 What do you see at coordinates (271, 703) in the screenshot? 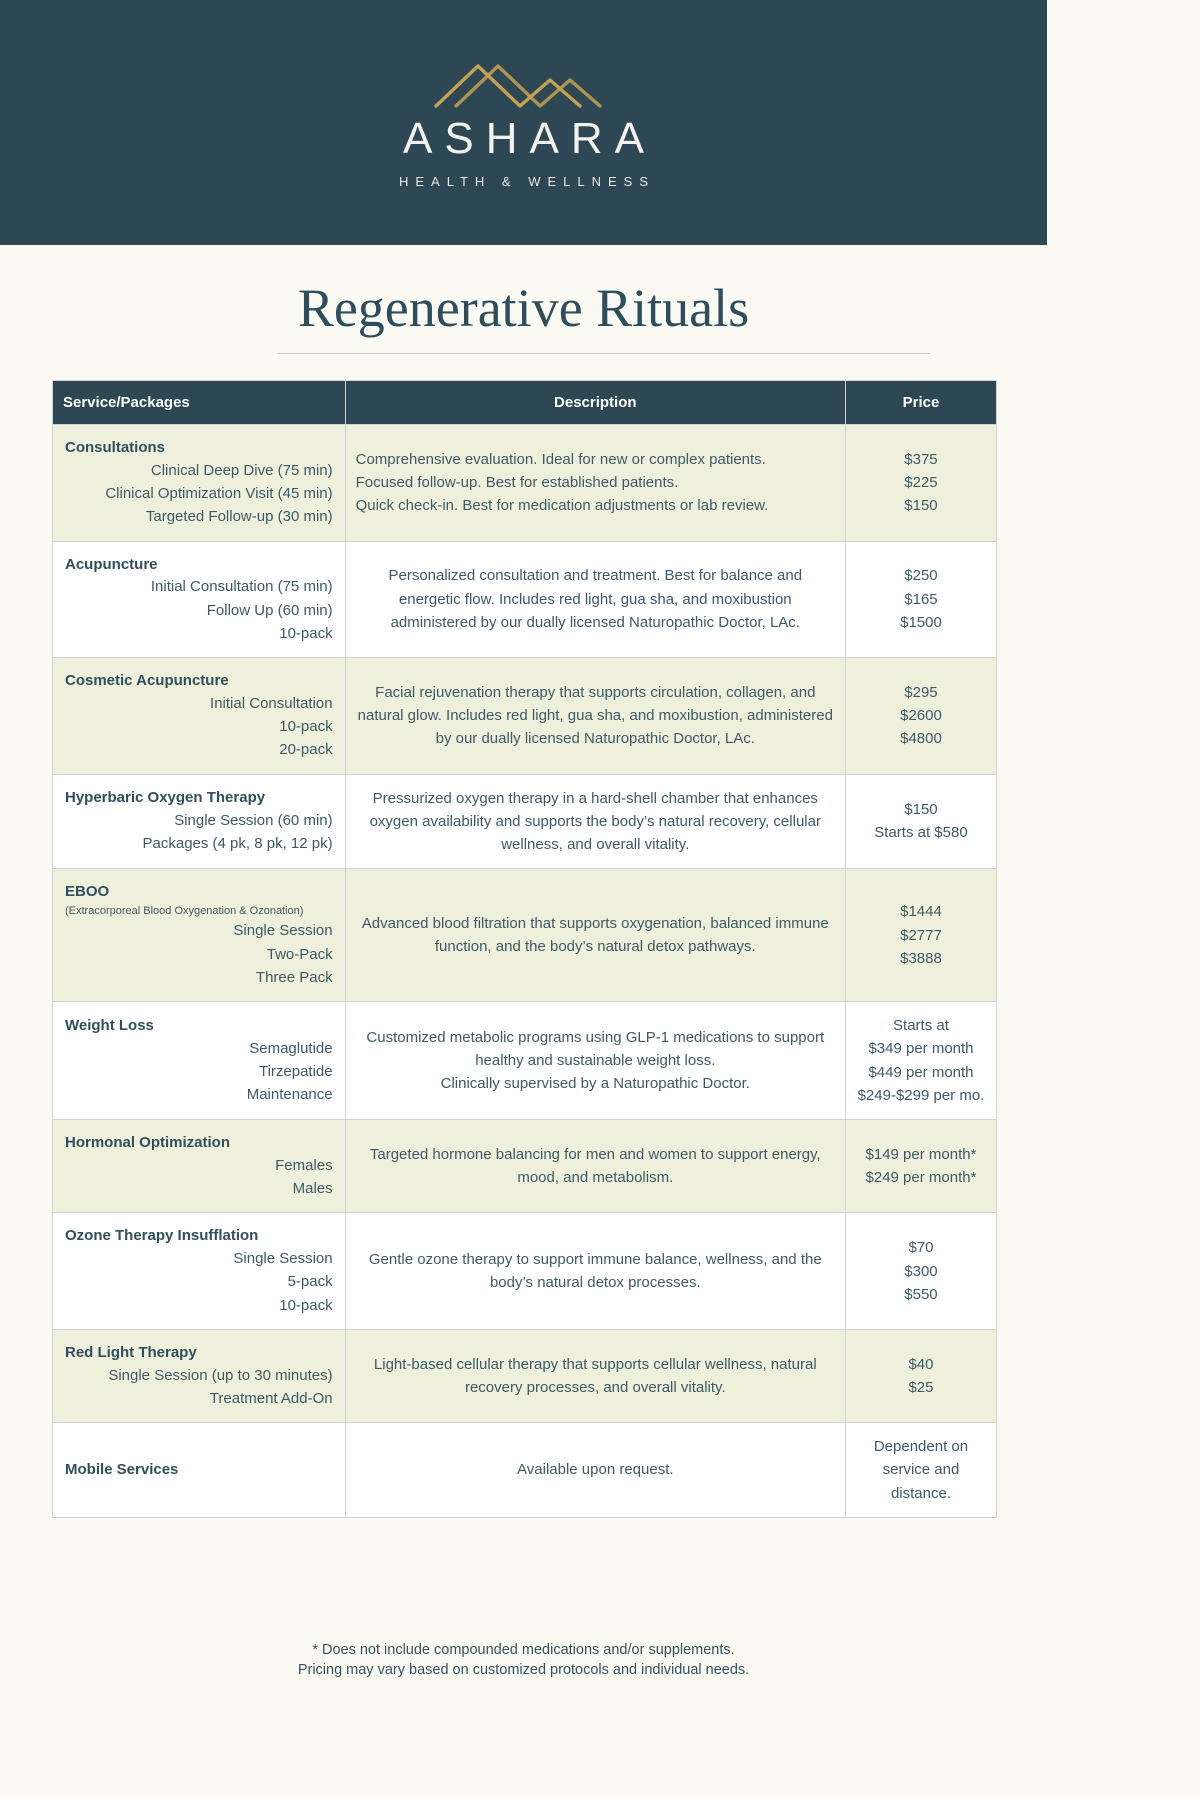
I see `service-item: Initial Consultation` at bounding box center [271, 703].